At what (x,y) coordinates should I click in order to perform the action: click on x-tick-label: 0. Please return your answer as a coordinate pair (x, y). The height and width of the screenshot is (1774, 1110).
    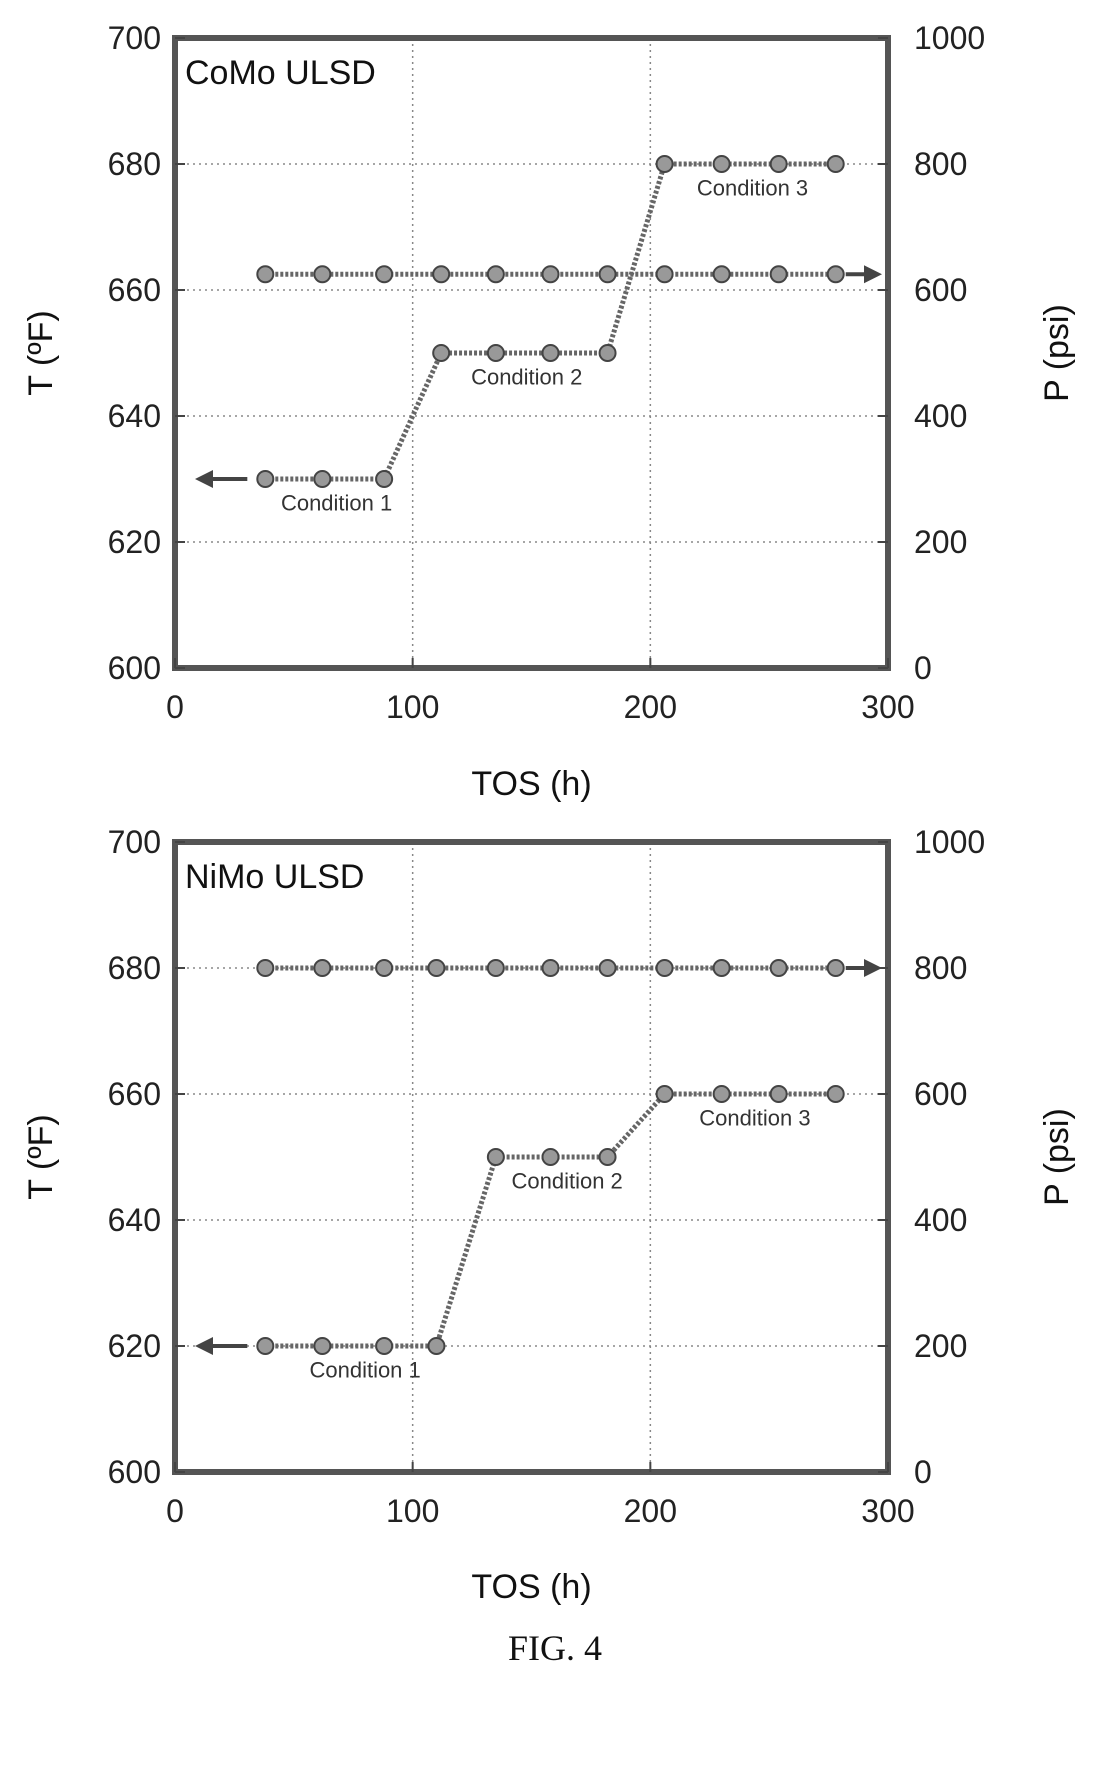
    Looking at the image, I should click on (175, 1511).